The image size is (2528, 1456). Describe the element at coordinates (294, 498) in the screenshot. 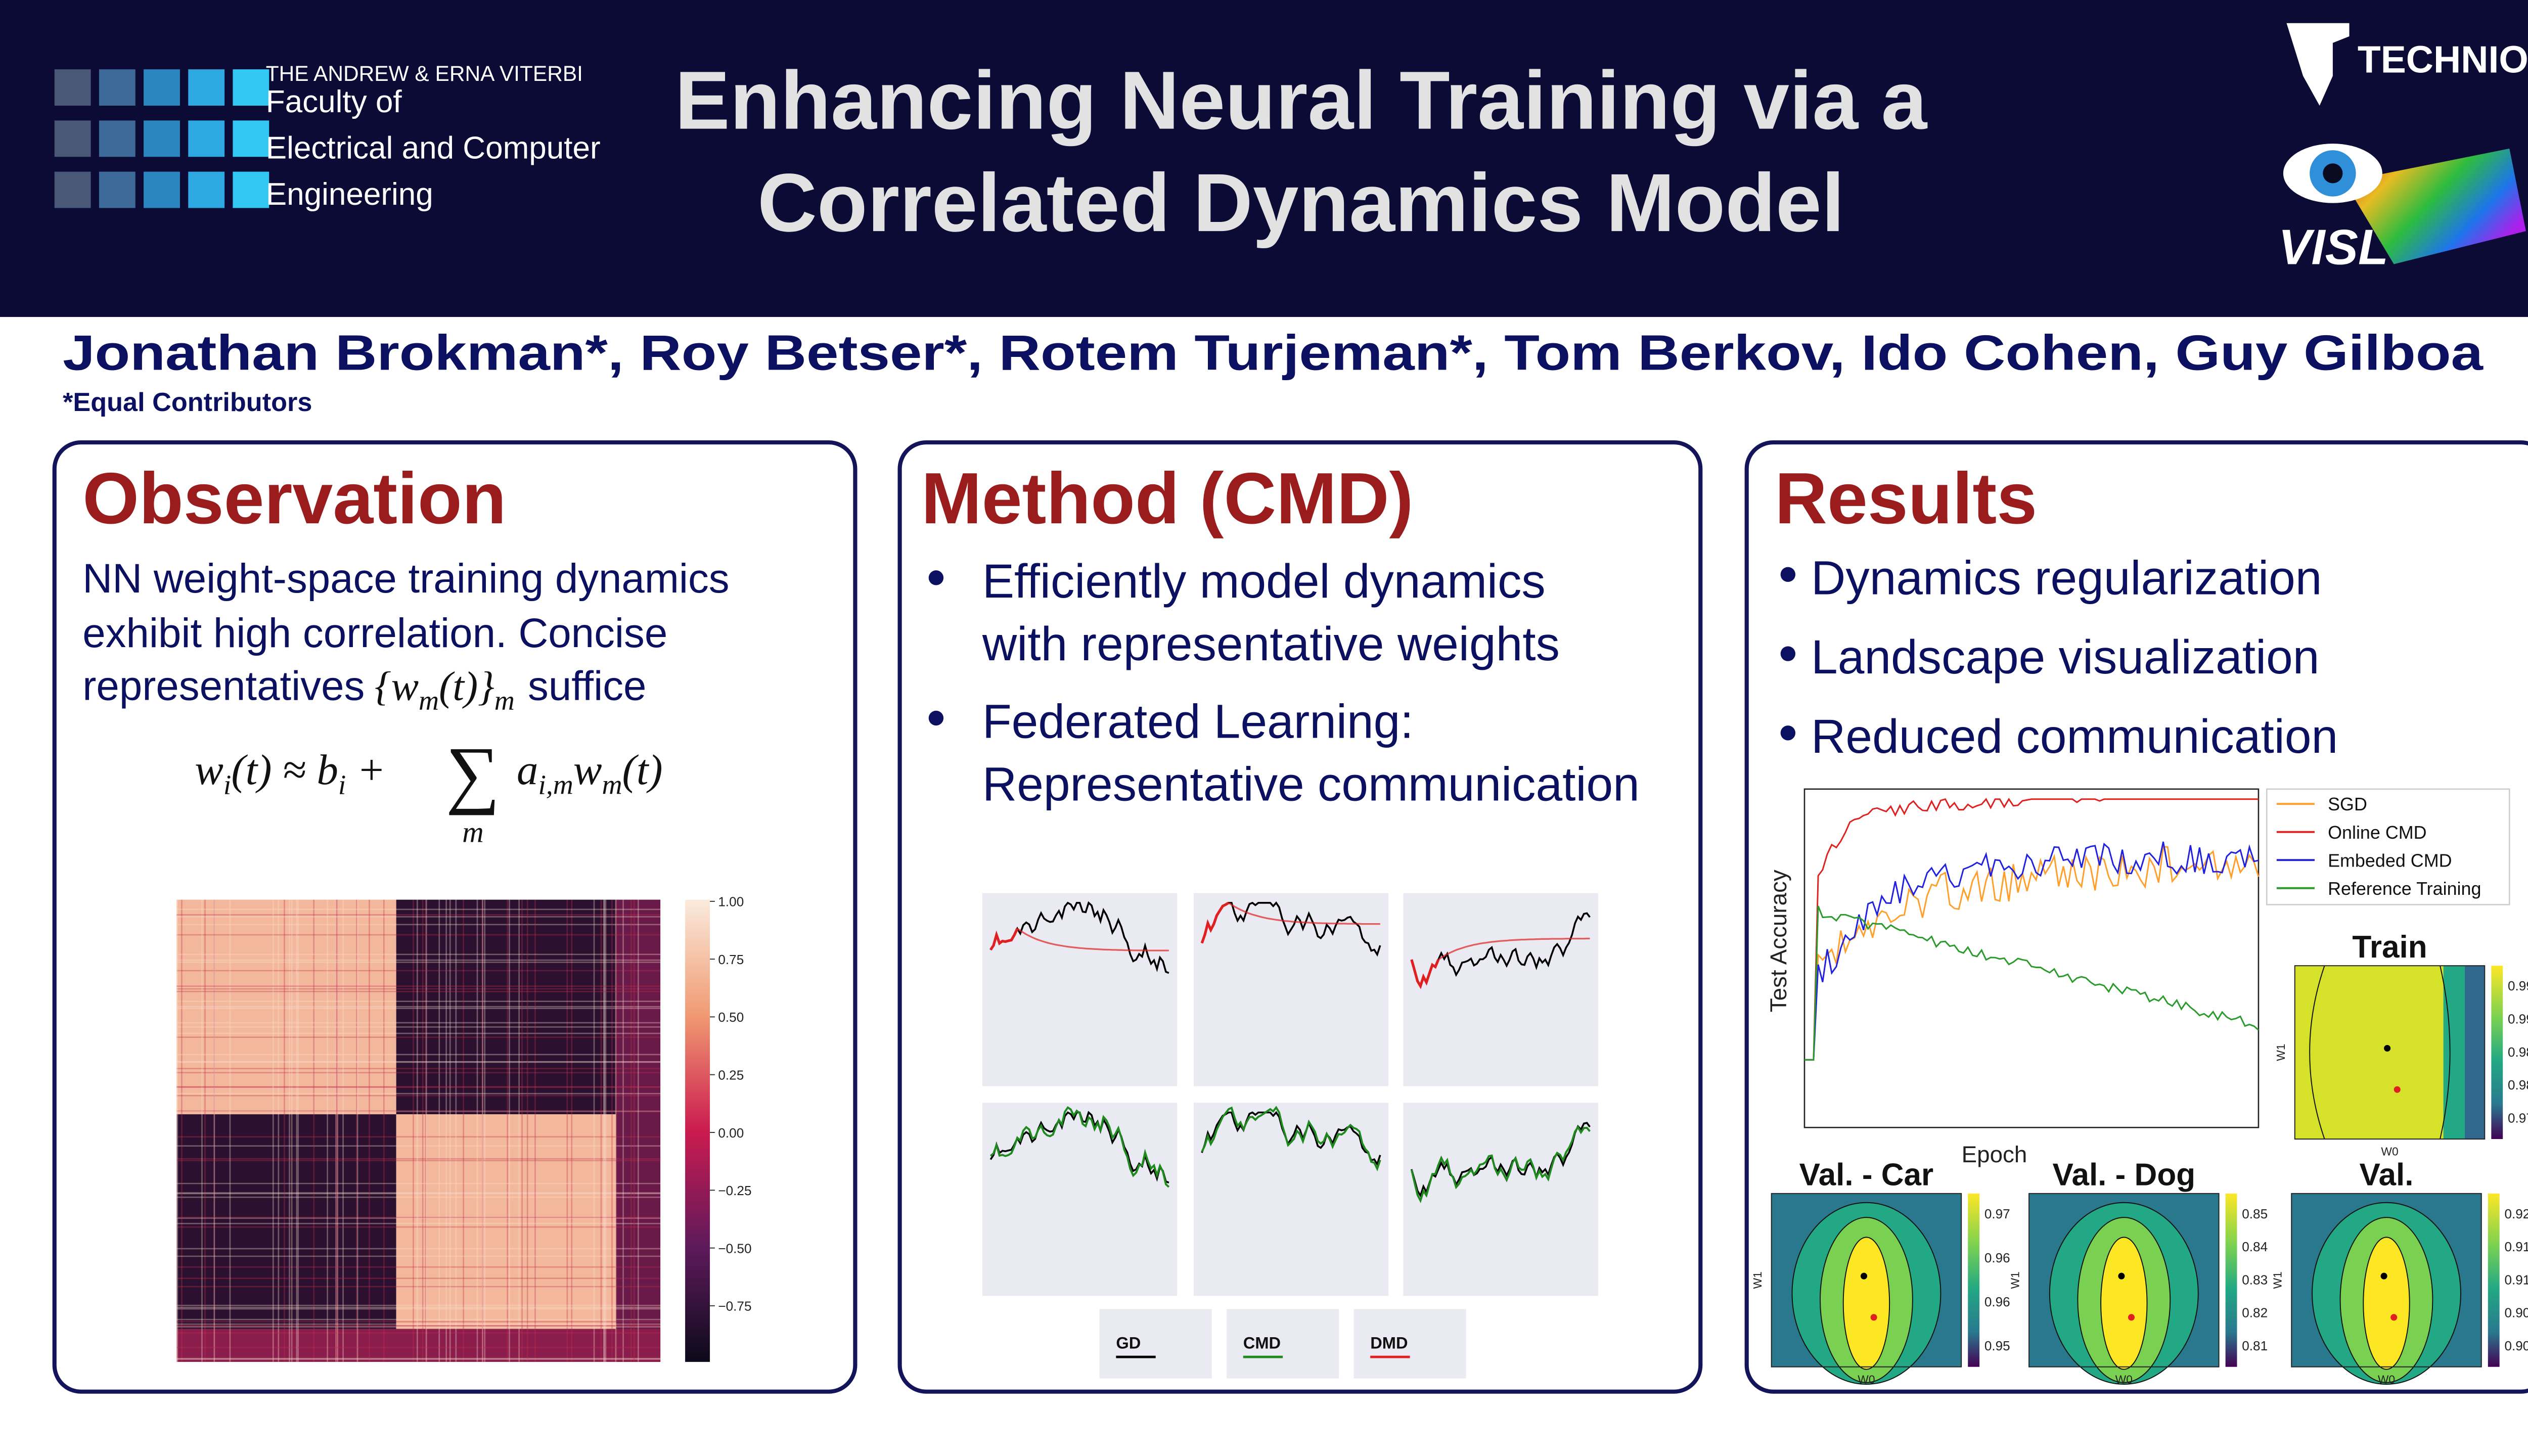

I see `panel-heading: Observation` at that location.